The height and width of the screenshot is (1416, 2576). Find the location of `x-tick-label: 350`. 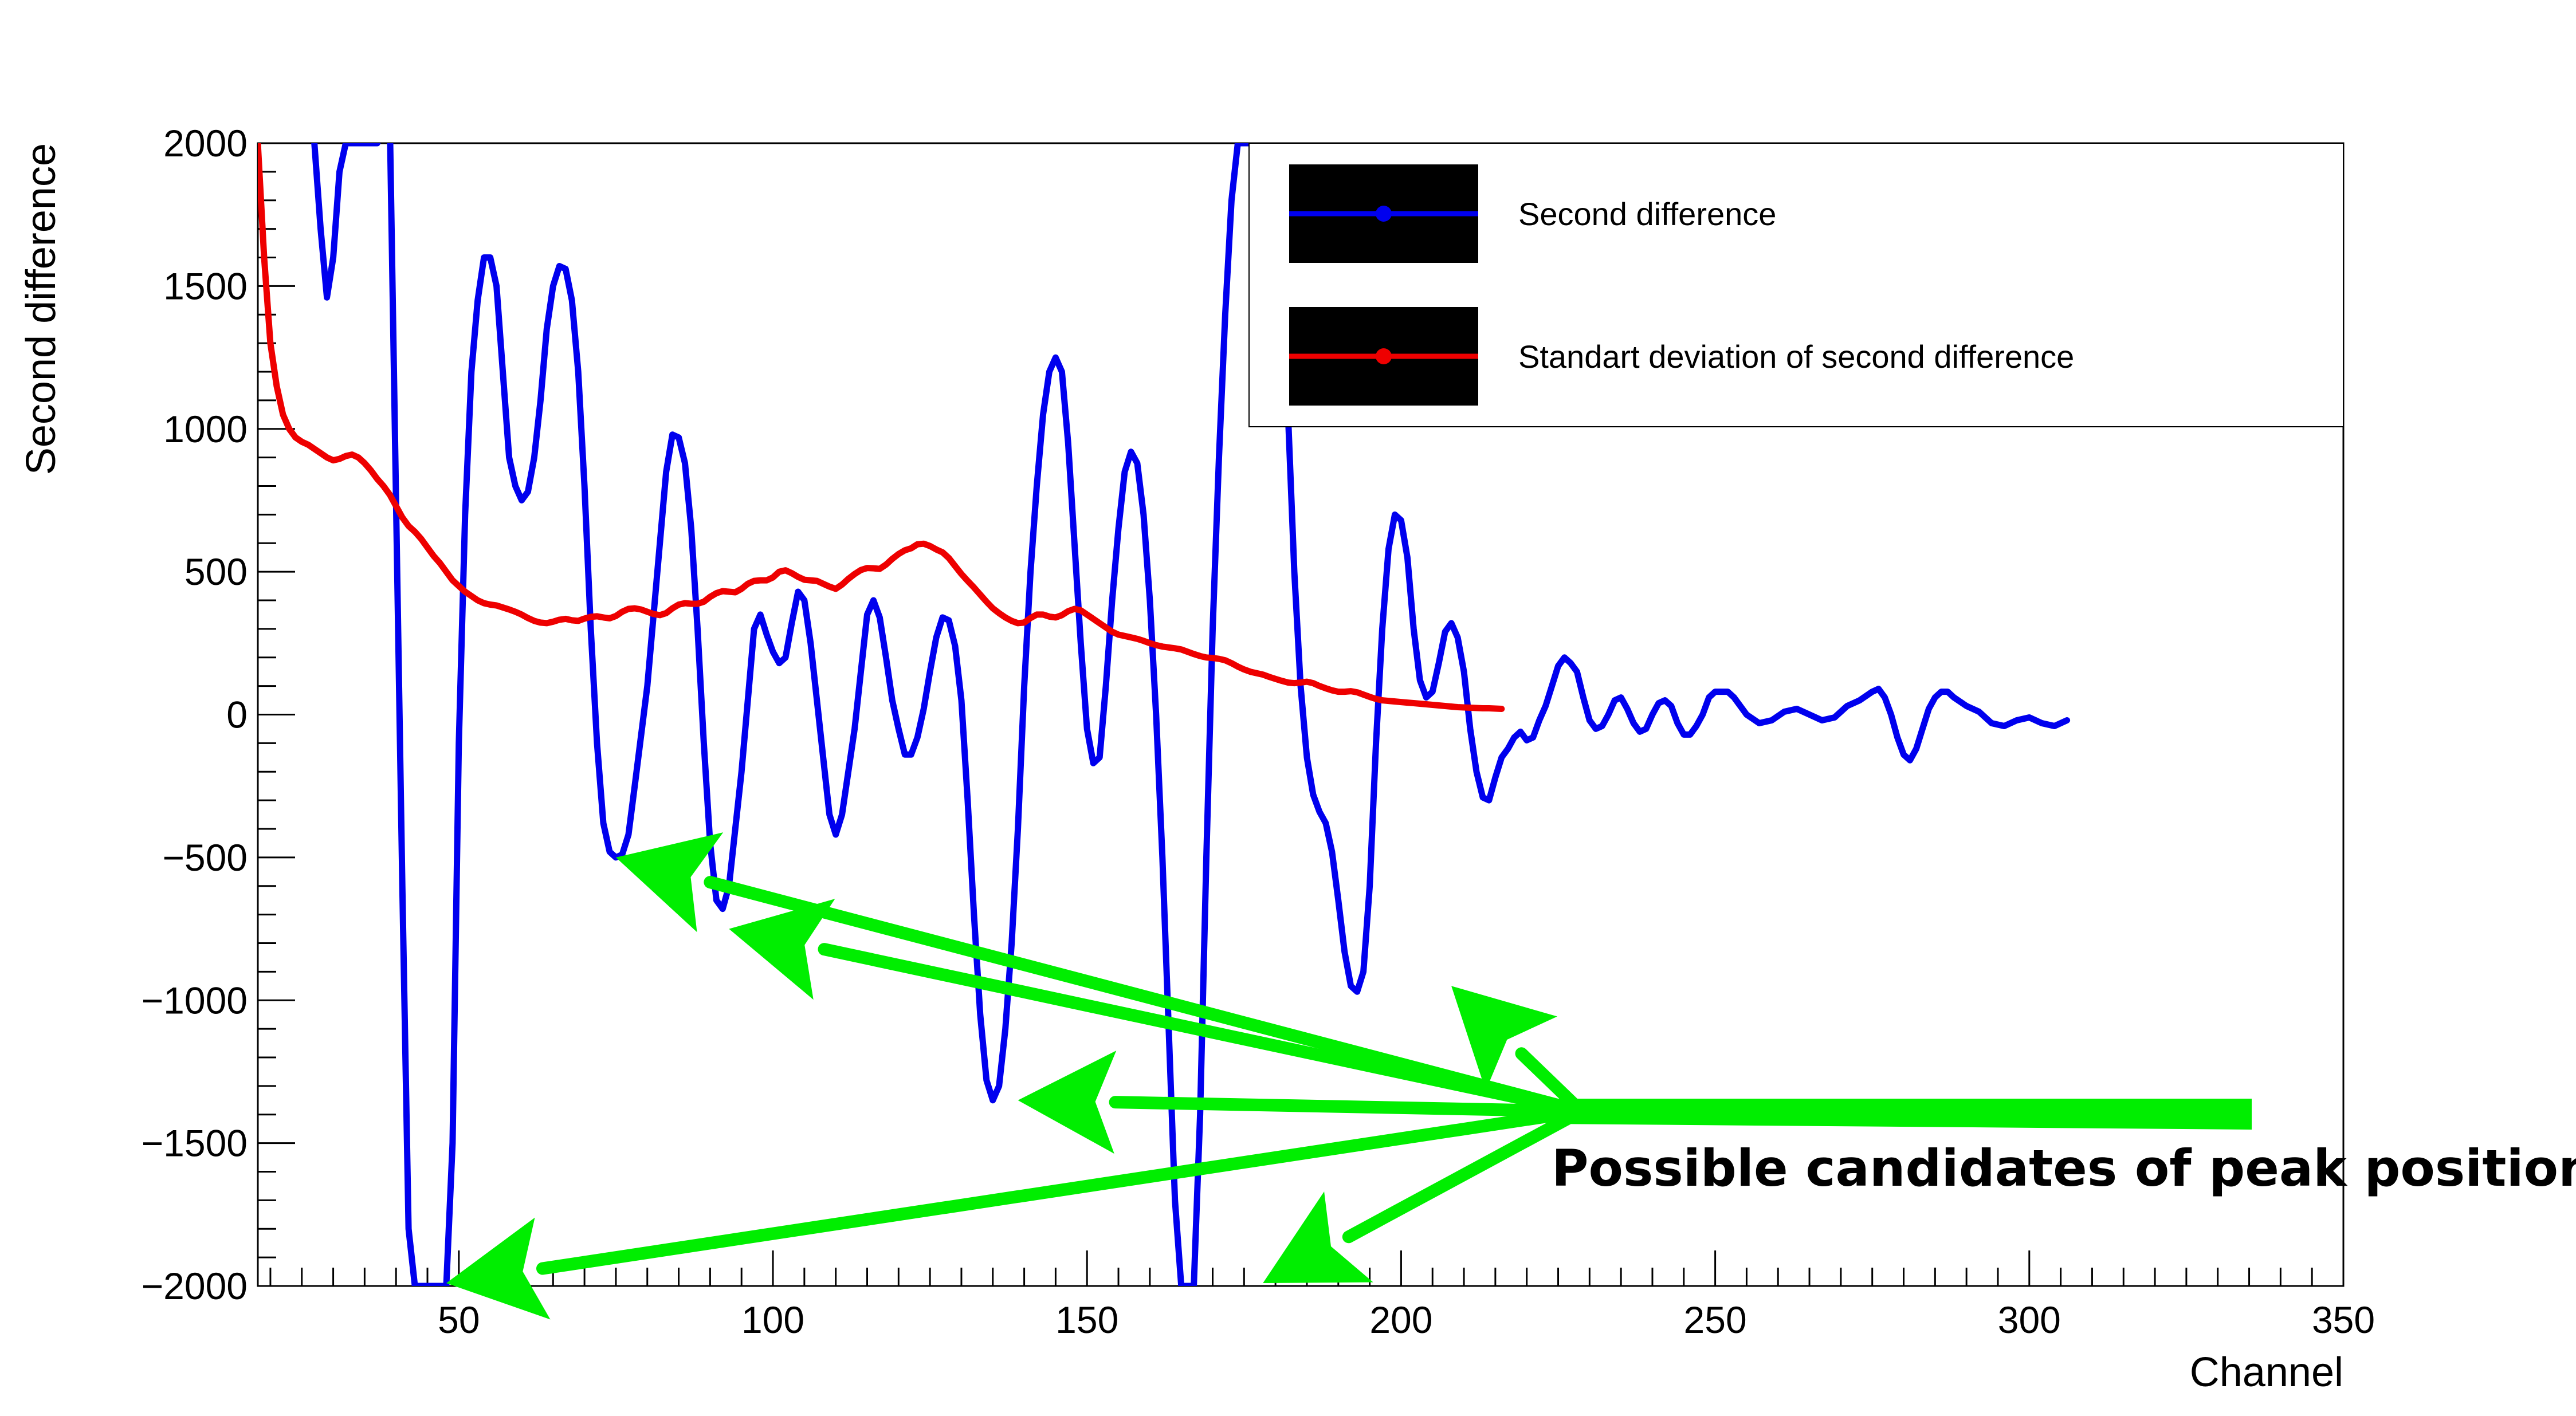

x-tick-label: 350 is located at coordinates (2344, 1320).